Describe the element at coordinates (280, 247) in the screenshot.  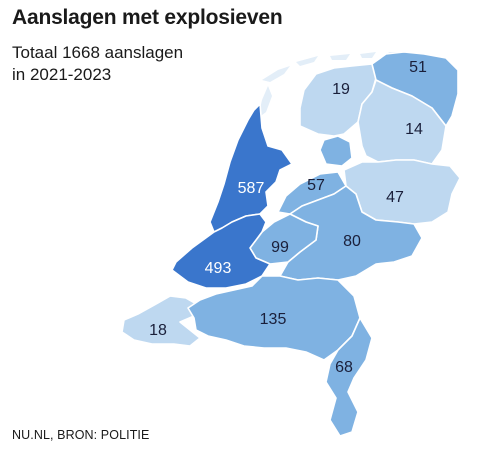
I see `label-utrecht: 99` at that location.